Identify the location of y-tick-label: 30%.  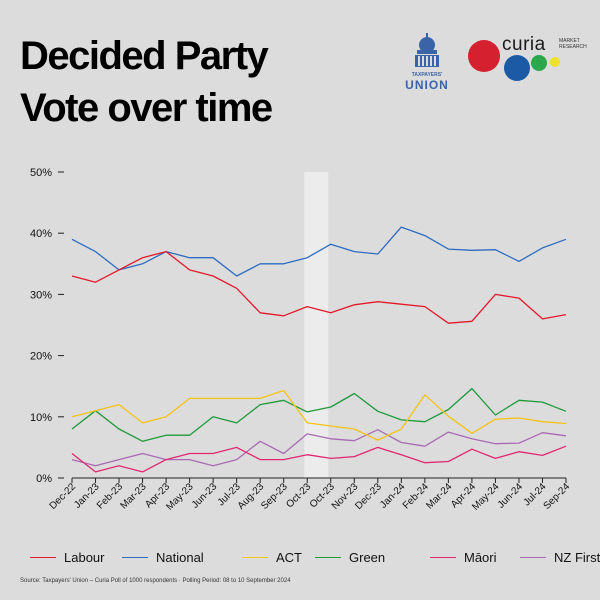
(41, 295).